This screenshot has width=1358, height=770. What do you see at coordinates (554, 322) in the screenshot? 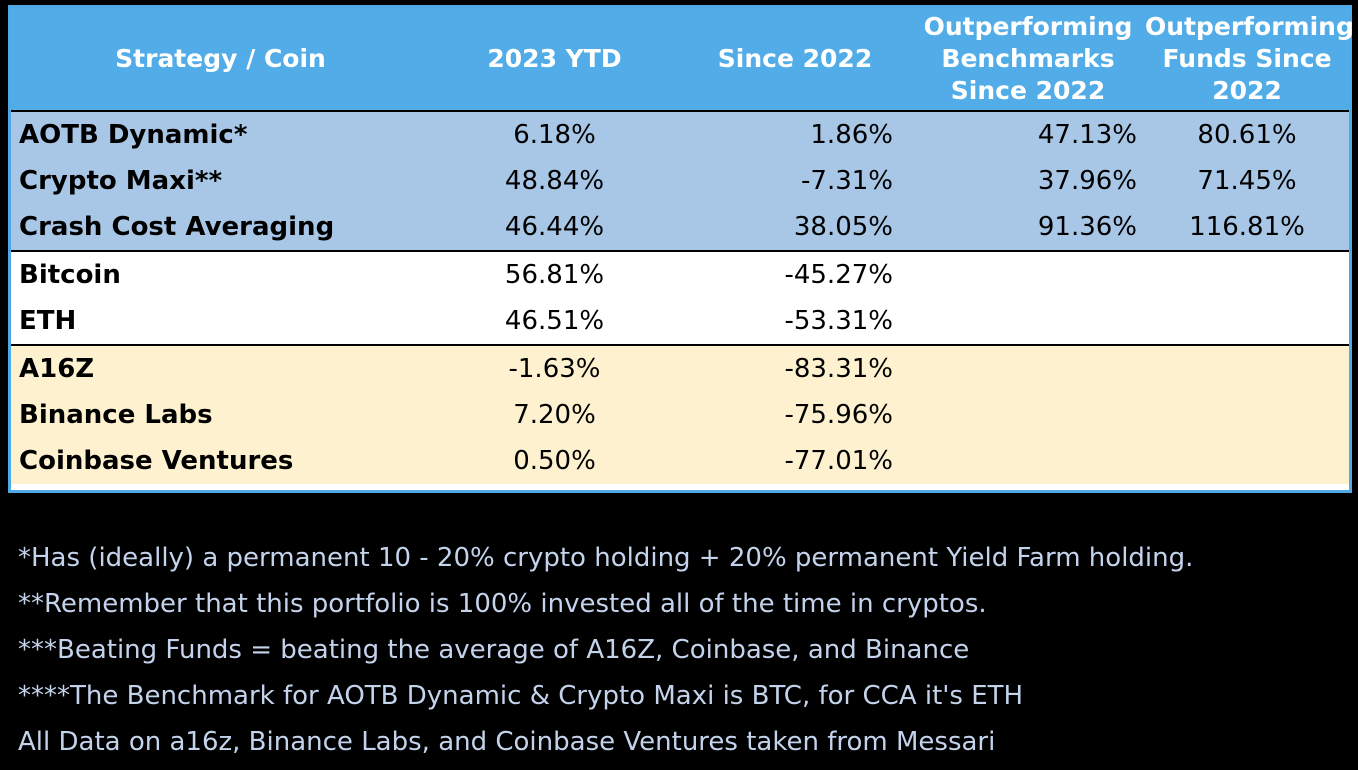
I see `cell-ytd: 46.51%` at bounding box center [554, 322].